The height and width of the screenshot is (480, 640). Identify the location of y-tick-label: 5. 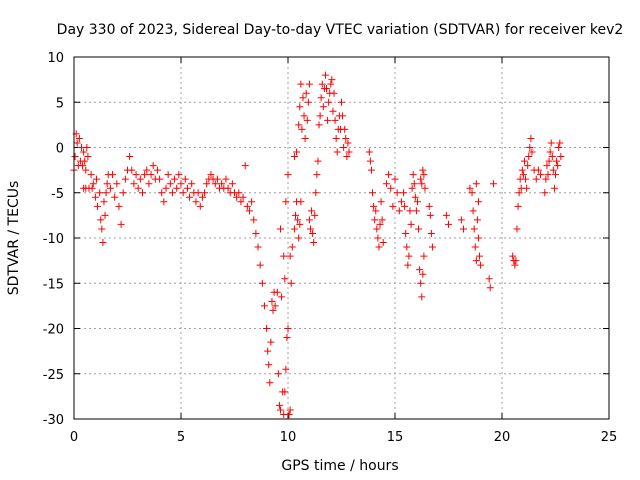
(60, 103).